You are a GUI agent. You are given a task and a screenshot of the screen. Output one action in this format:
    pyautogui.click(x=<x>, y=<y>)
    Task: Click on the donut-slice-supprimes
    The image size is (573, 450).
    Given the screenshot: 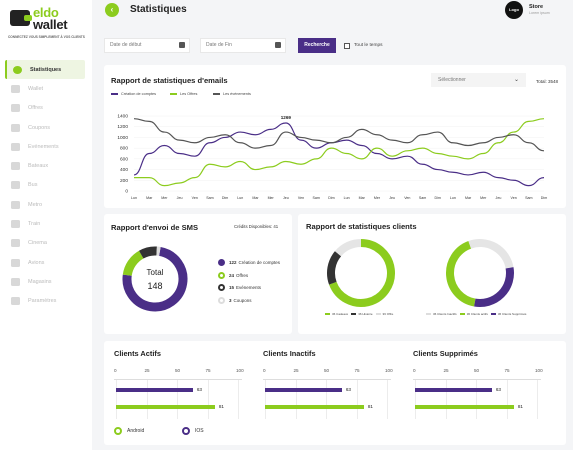 What is the action you would take?
    pyautogui.click(x=494, y=287)
    